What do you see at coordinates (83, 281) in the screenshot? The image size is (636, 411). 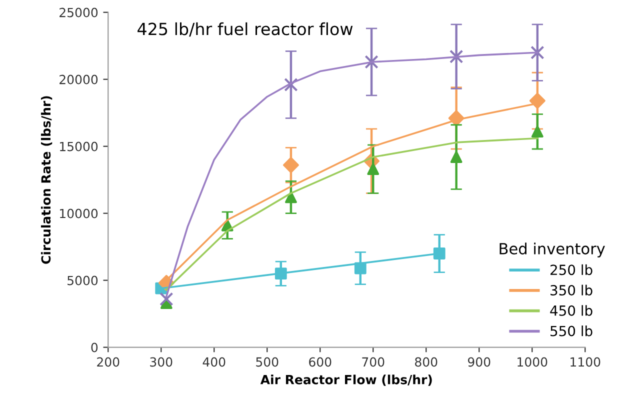 I see `y-tick-label: 5000` at bounding box center [83, 281].